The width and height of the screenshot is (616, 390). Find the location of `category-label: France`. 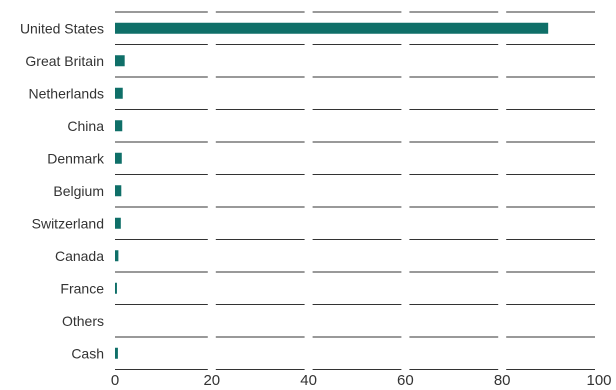

category-label: France is located at coordinates (82, 288).